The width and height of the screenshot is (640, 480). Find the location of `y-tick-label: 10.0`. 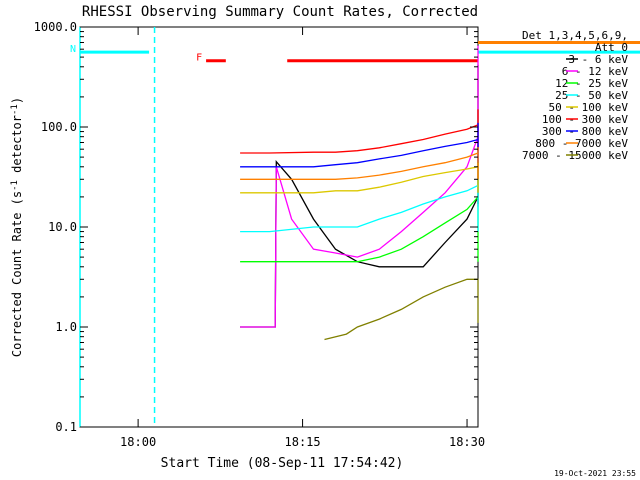

y-tick-label: 10.0 is located at coordinates (62, 227).